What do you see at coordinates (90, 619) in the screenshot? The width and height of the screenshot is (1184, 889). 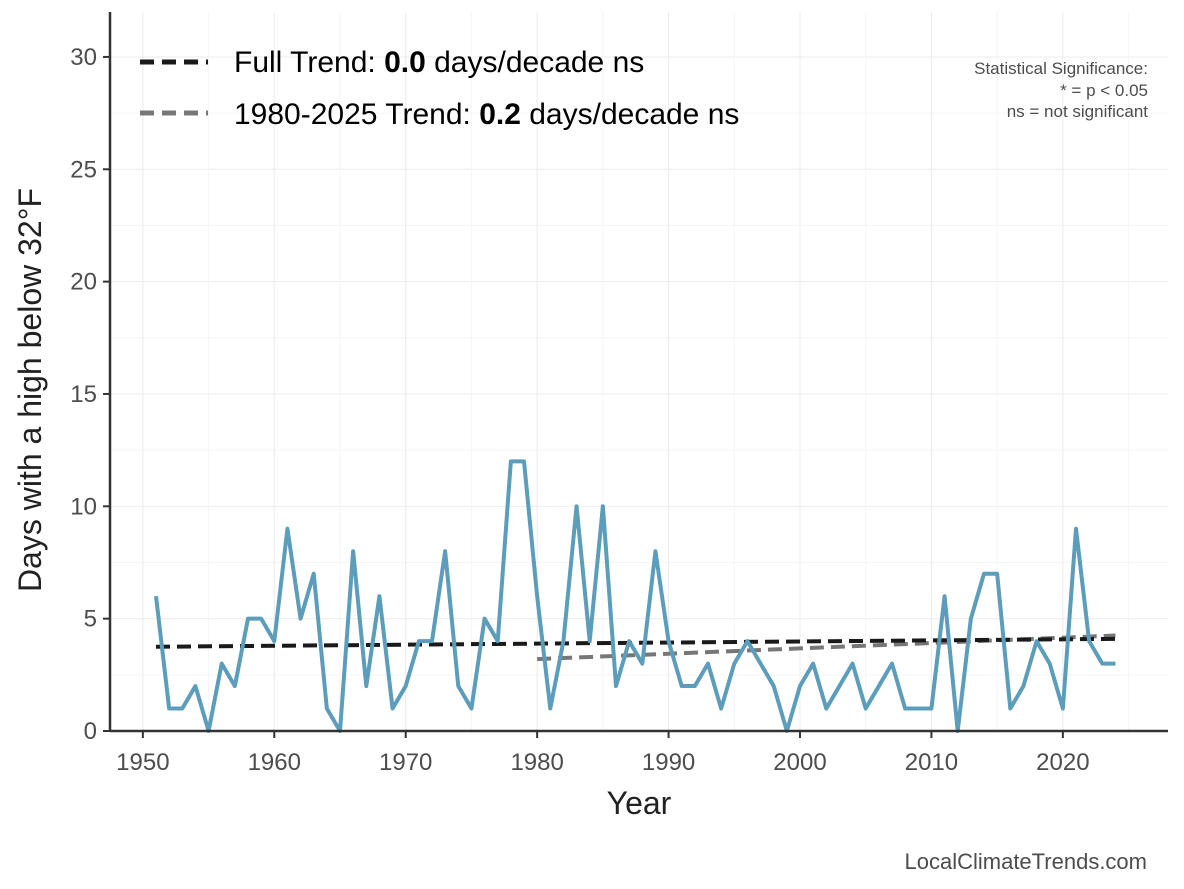 I see `y-tick-label: 5` at bounding box center [90, 619].